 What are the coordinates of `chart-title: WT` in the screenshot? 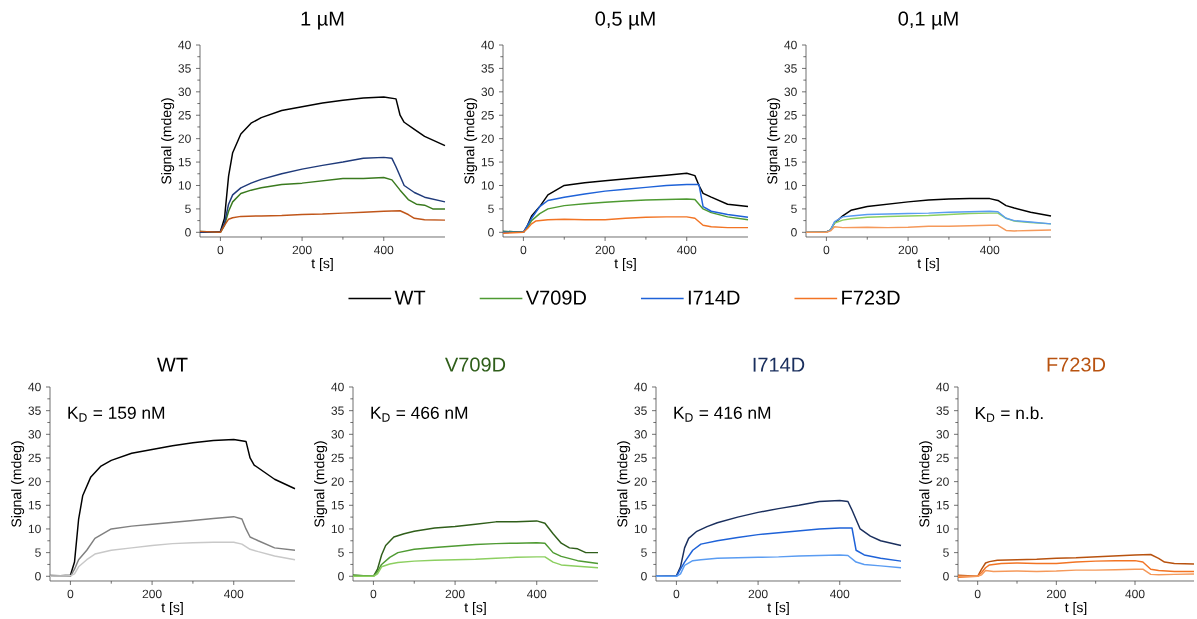 It's located at (172, 364).